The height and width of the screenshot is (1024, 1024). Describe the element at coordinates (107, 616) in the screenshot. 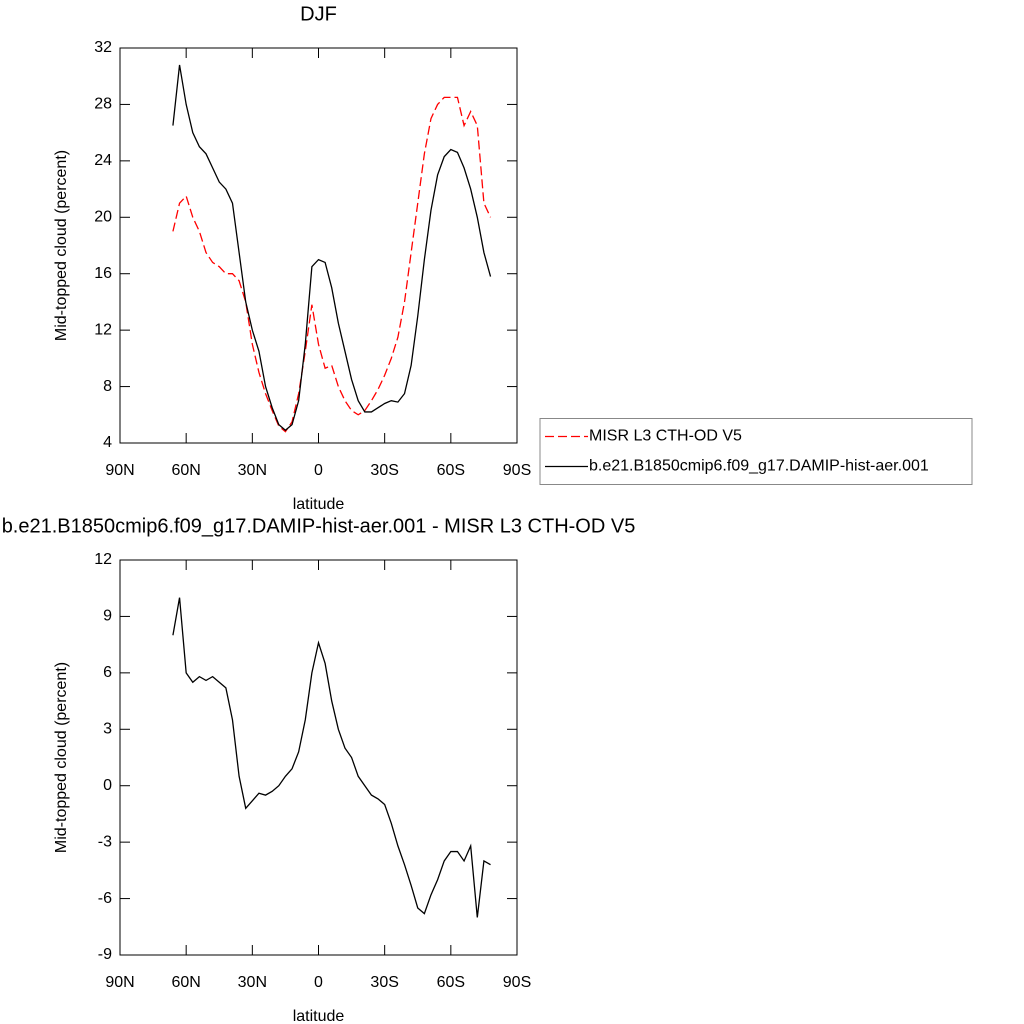

I see `y-tick-label: 9` at that location.